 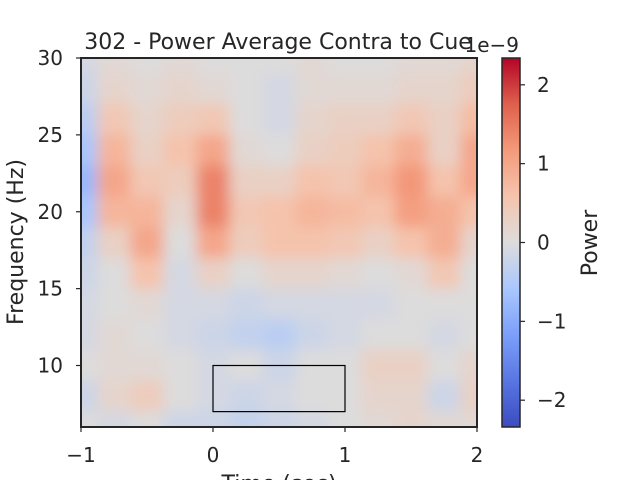 What do you see at coordinates (278, 42) in the screenshot?
I see `chart-title: 302 - Power Average Contra to Cue` at bounding box center [278, 42].